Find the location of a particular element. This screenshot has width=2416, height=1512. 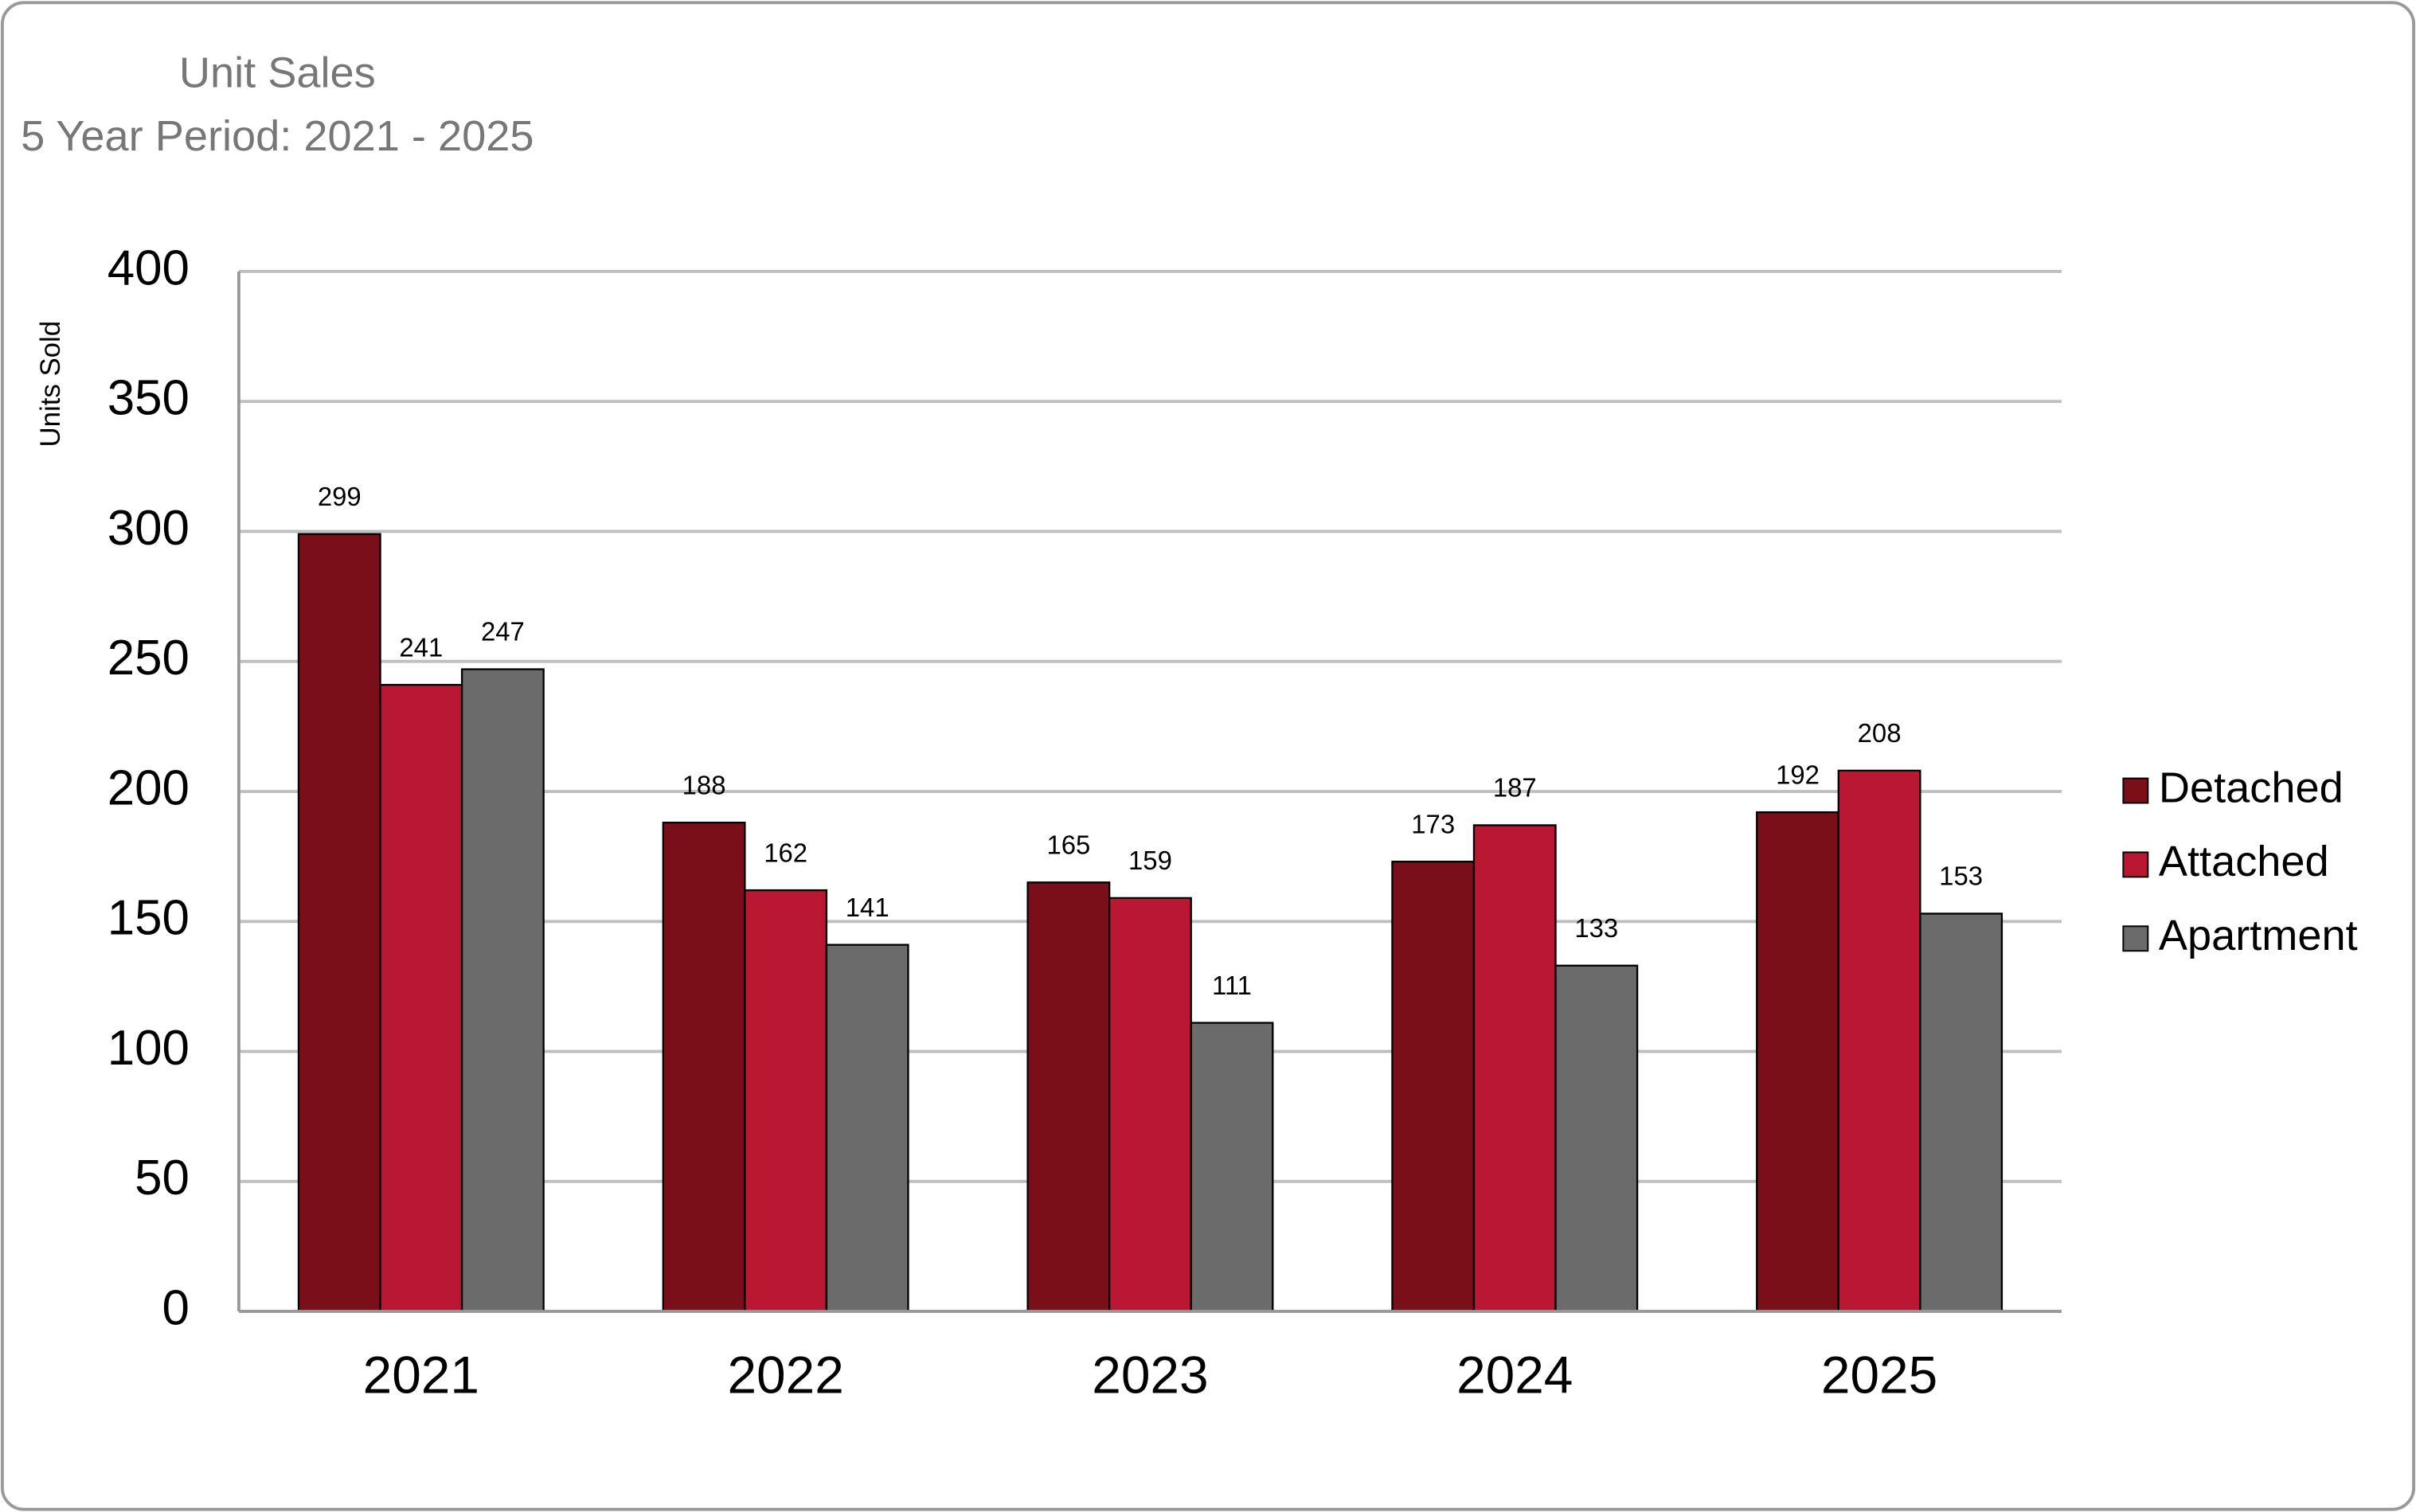

legend-label: Attached is located at coordinates (2244, 861).